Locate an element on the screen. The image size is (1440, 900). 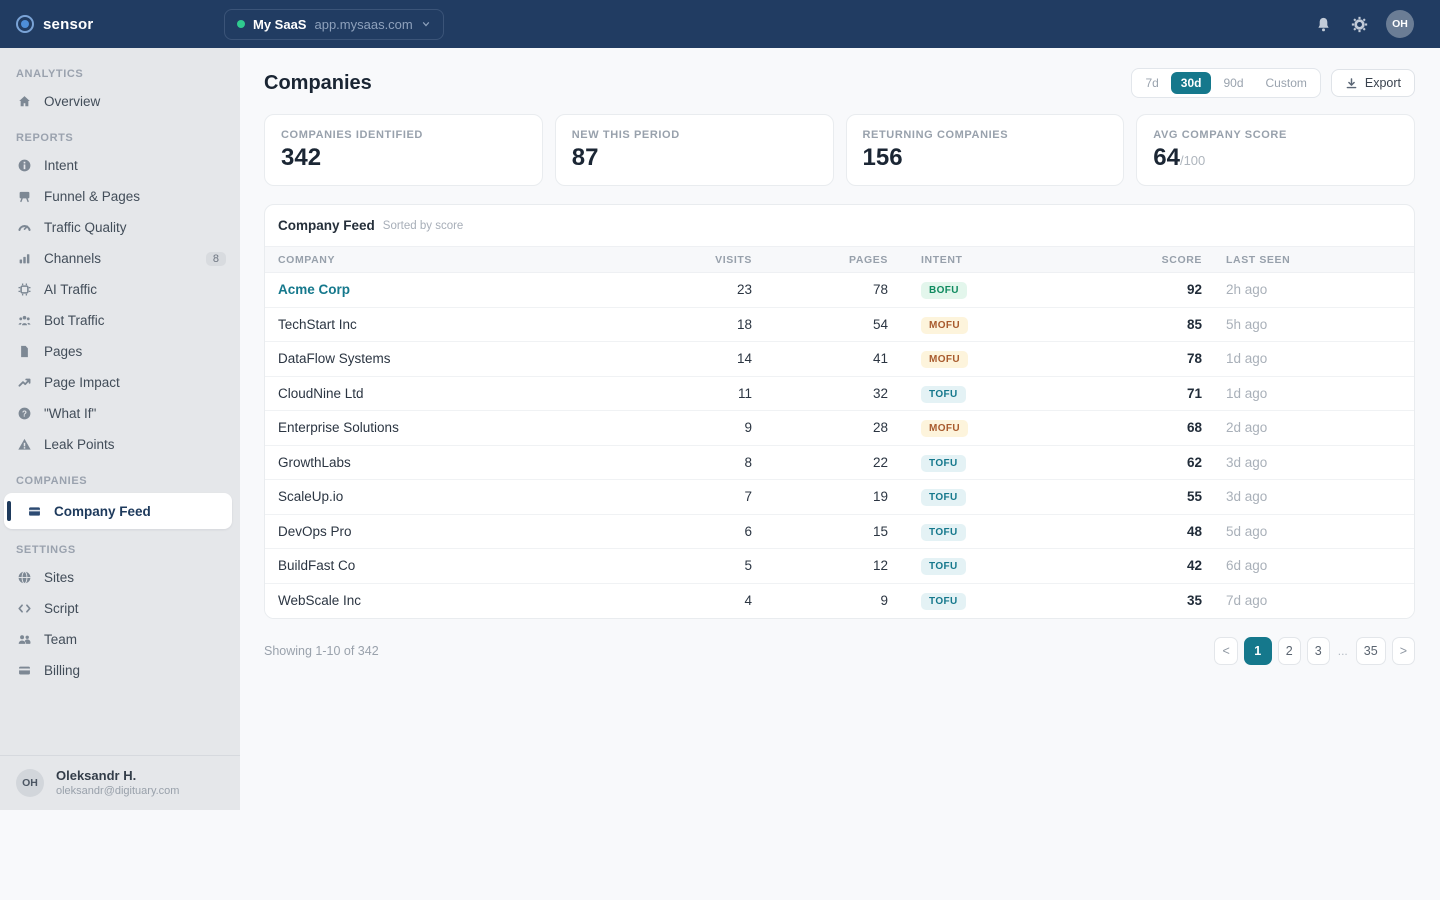
sidebar-item-label: Funnel & Pages is located at coordinates (92, 196).